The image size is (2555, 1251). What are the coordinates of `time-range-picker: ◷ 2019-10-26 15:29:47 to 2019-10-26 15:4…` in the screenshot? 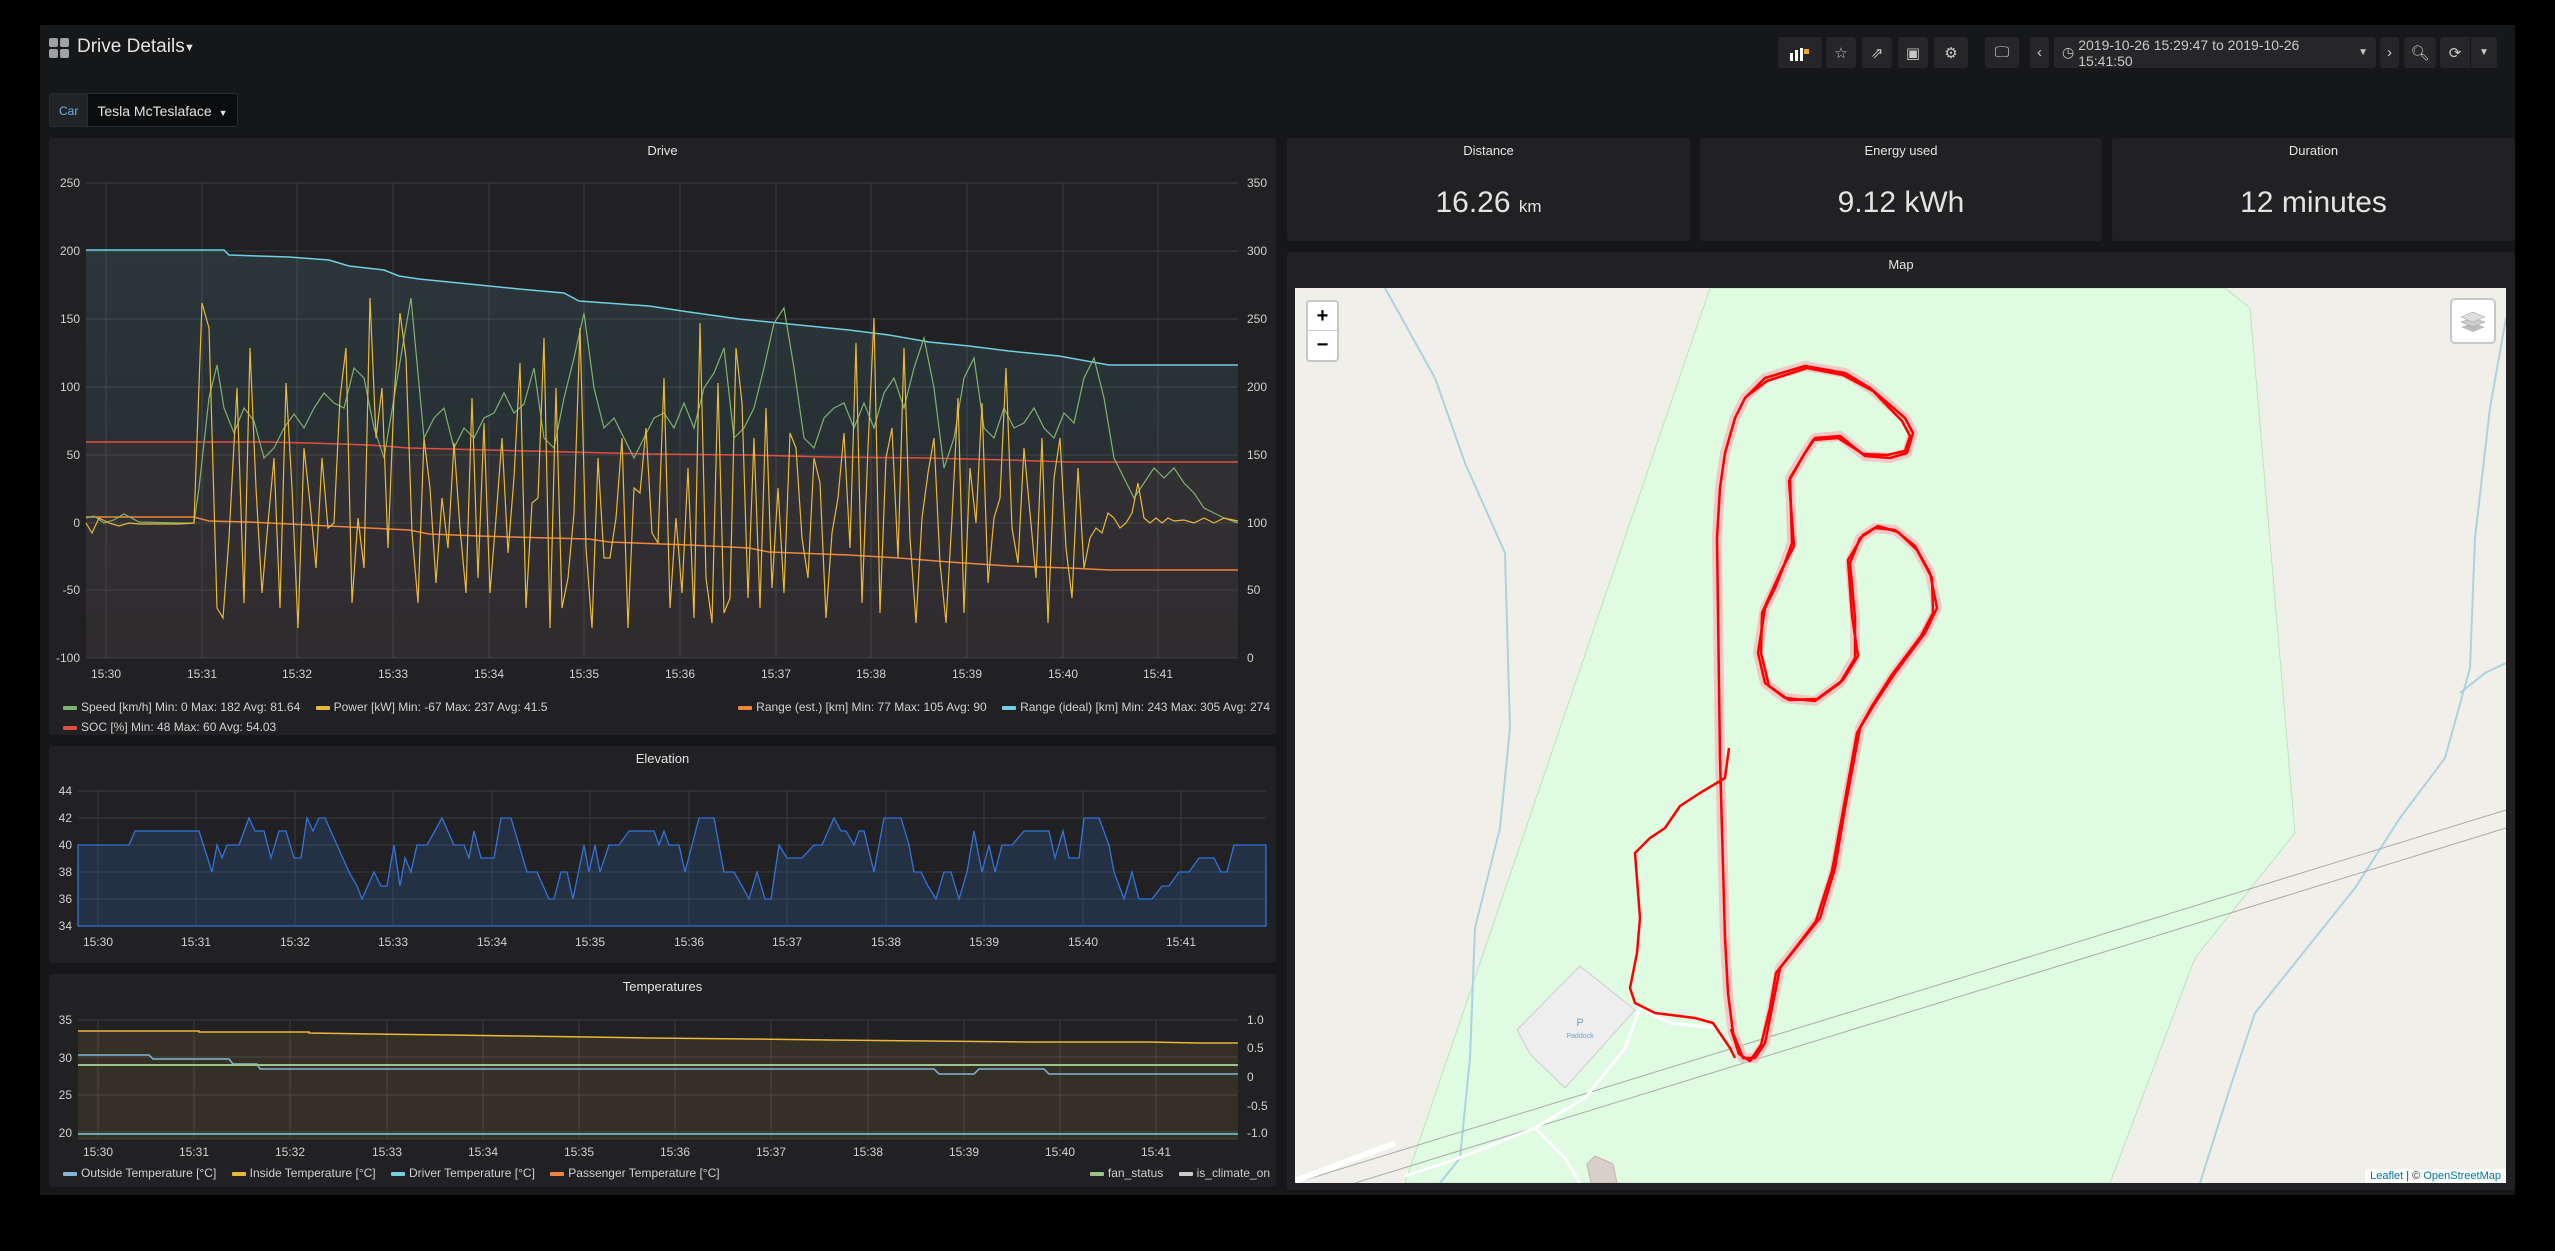 It's located at (2215, 53).